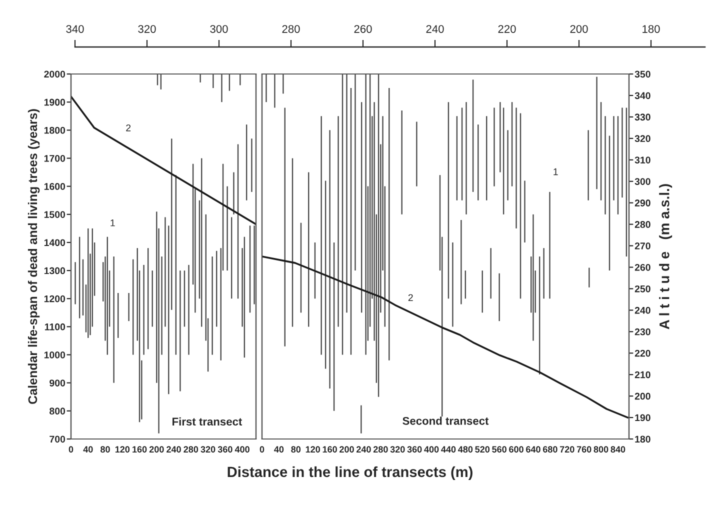 This screenshot has height=520, width=720. I want to click on y2-tick-label: 270, so click(642, 246).